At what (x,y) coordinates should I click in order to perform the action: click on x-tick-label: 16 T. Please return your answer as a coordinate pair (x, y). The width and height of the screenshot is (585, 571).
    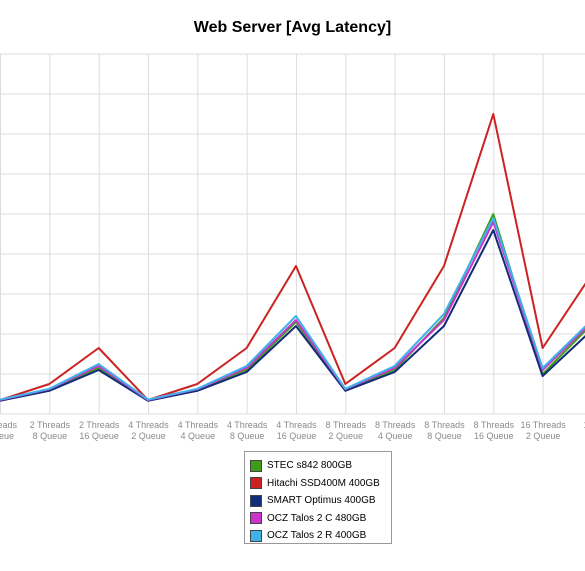
    Looking at the image, I should click on (584, 425).